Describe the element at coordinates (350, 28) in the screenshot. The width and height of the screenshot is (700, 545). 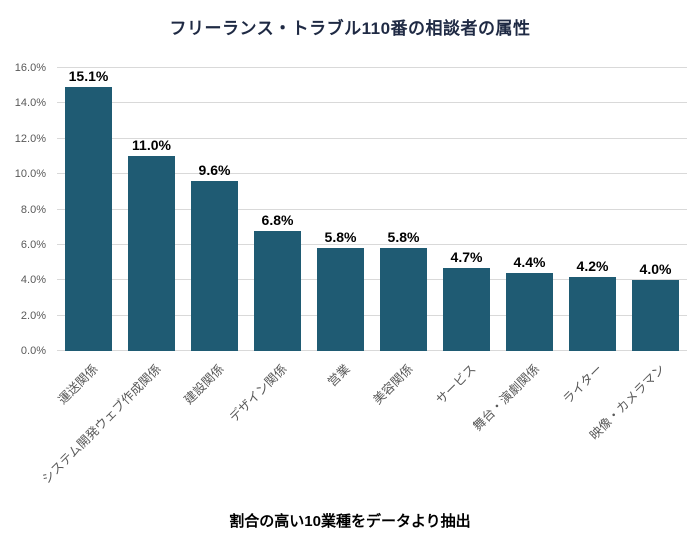
I see `chart-title: フリーランス・トラブル110番の相談者の属性` at that location.